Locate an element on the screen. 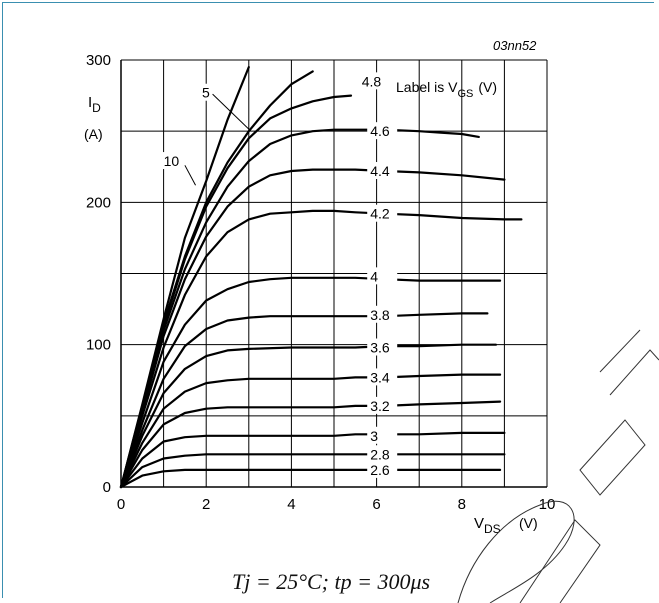  curve-label-vgs-4.4: 4.4 is located at coordinates (380, 171).